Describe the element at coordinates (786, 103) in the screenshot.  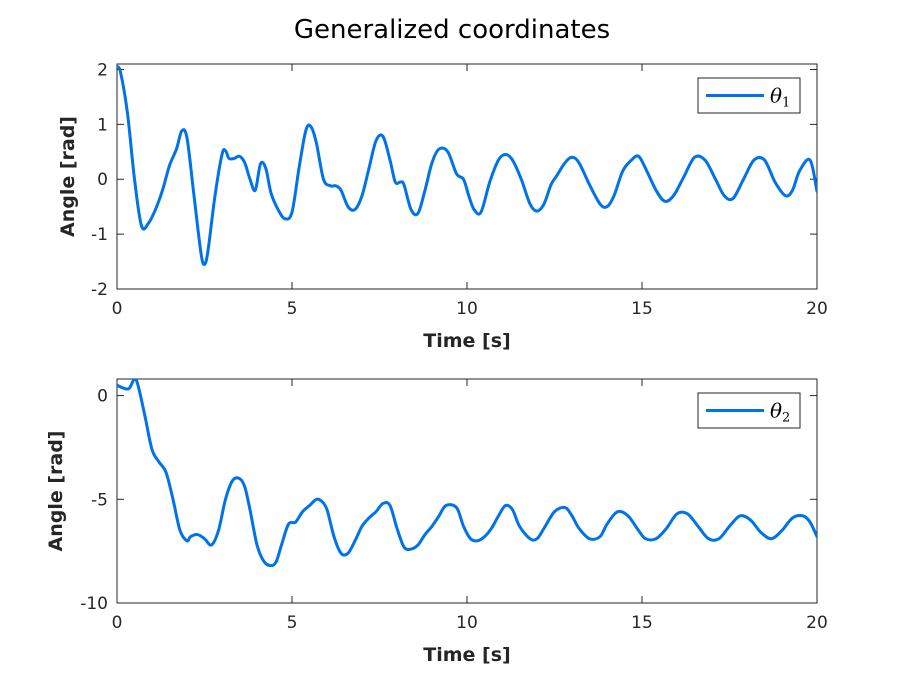
I see `legend-label-subscript: 1` at that location.